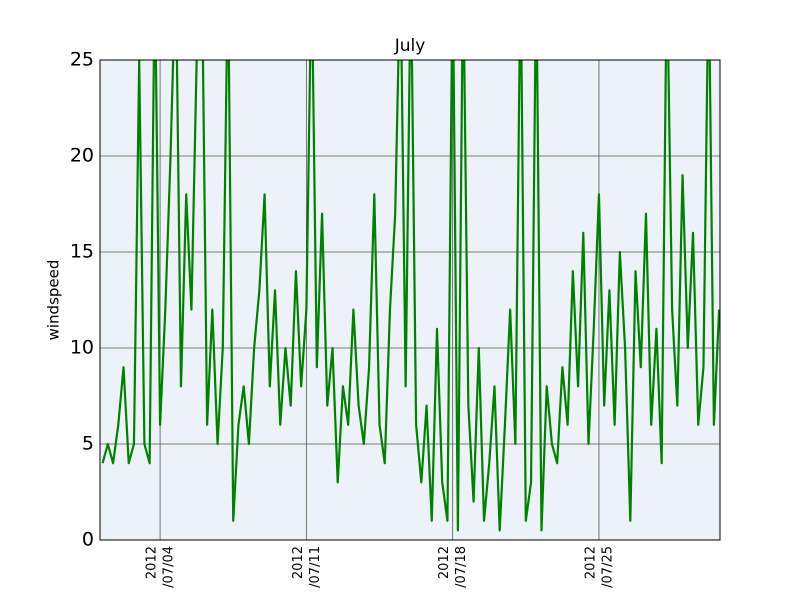 Image resolution: width=800 pixels, height=600 pixels. What do you see at coordinates (88, 444) in the screenshot?
I see `y-tick-label: 5` at bounding box center [88, 444].